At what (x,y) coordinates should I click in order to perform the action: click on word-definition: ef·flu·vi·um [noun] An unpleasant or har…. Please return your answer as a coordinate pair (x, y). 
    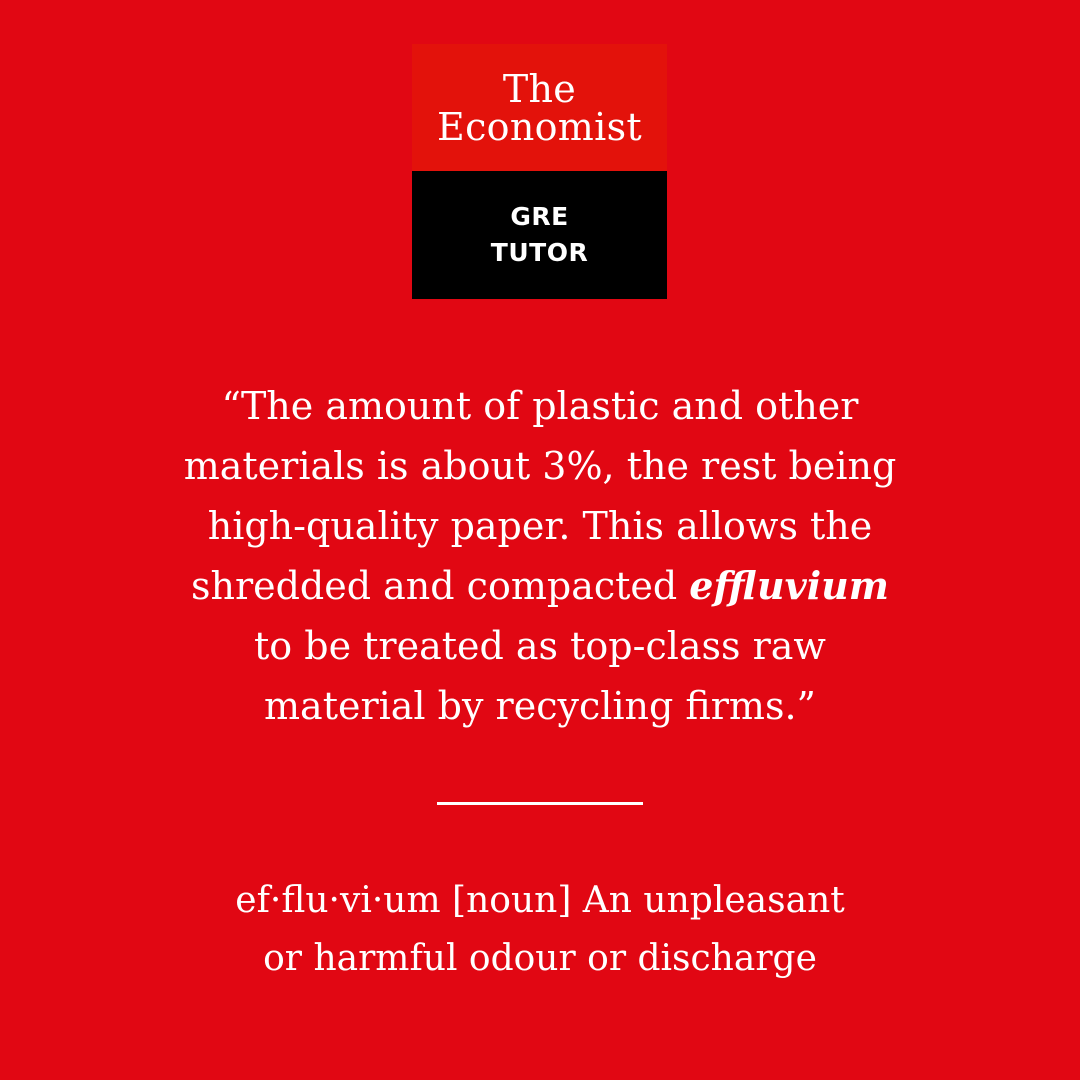
    Looking at the image, I should click on (540, 930).